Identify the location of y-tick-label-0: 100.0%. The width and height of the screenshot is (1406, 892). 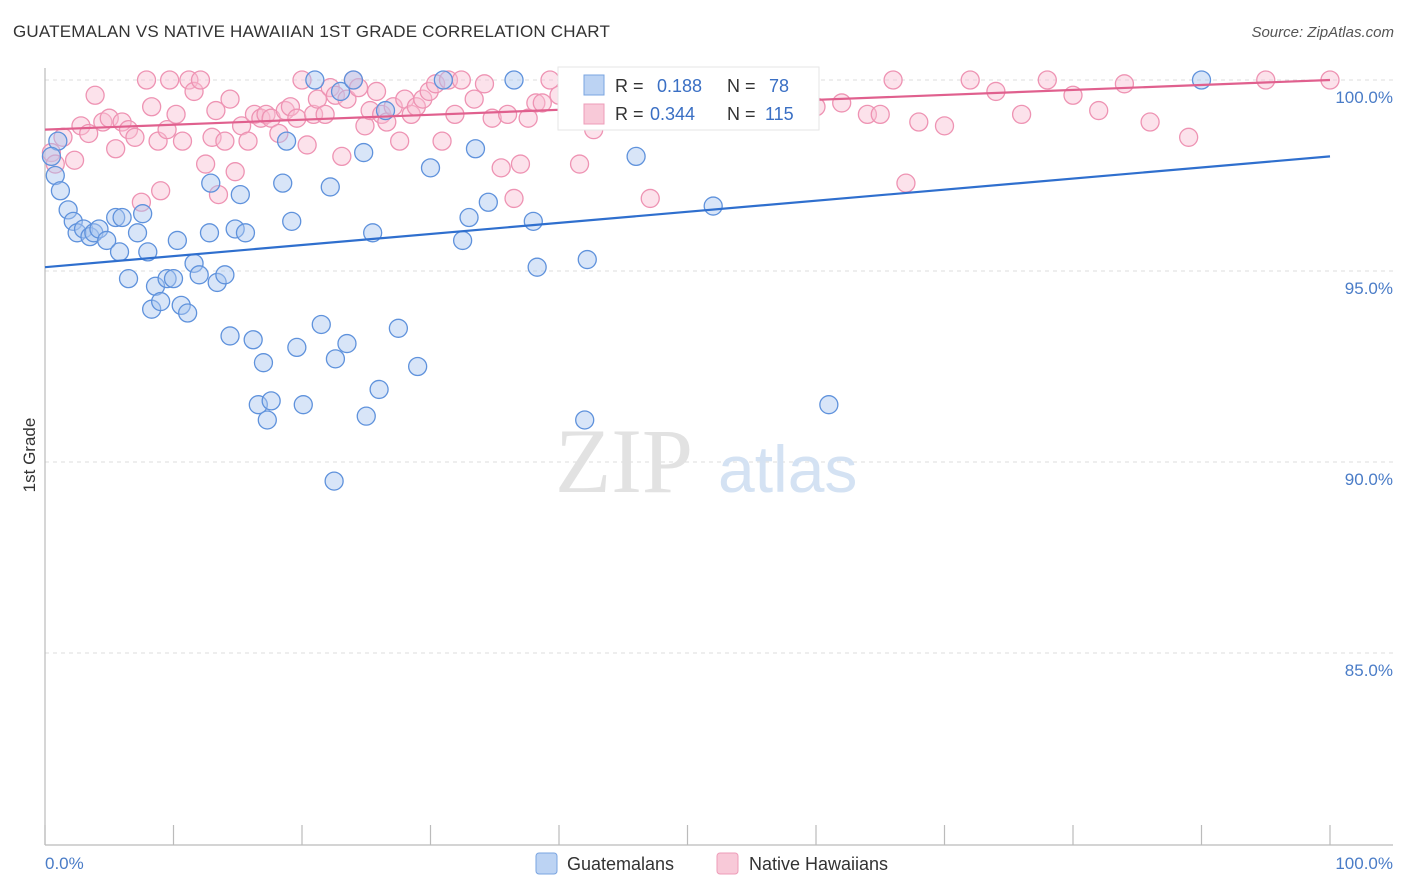
(1364, 97).